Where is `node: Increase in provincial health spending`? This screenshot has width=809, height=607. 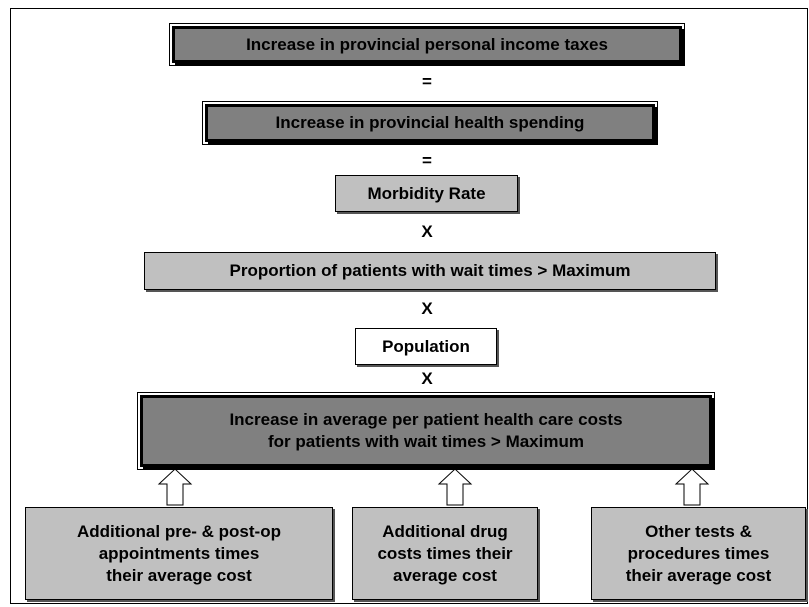 node: Increase in provincial health spending is located at coordinates (430, 123).